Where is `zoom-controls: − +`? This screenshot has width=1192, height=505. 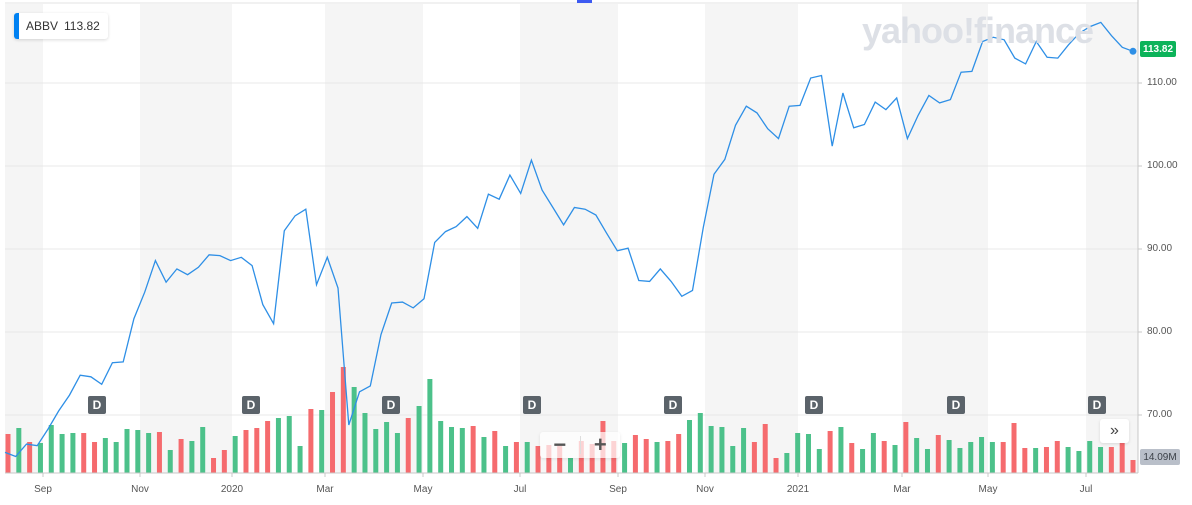 zoom-controls: − + is located at coordinates (580, 445).